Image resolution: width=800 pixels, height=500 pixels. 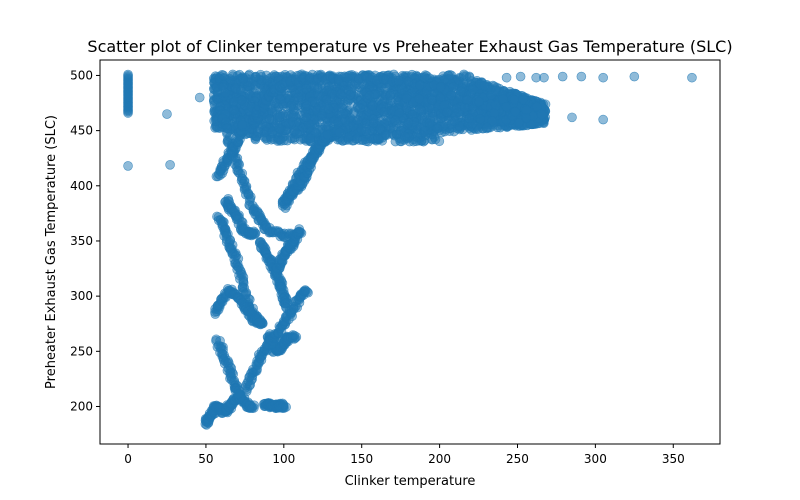 I want to click on y-tick-label: 250, so click(x=81, y=351).